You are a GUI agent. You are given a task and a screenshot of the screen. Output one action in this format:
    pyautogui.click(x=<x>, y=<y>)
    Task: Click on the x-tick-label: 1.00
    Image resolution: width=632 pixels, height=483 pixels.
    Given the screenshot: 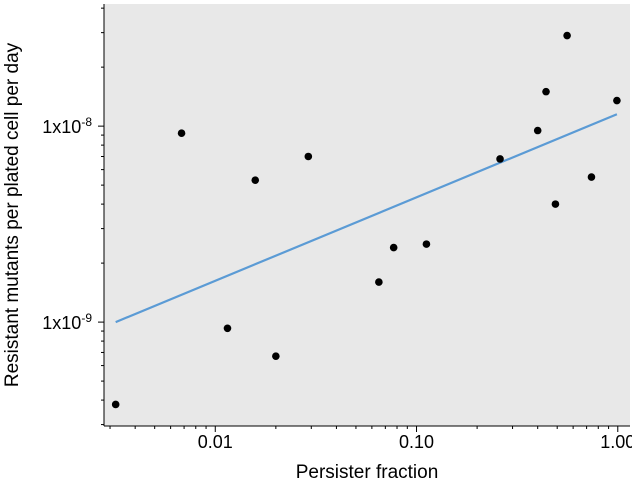 What is the action you would take?
    pyautogui.click(x=616, y=442)
    